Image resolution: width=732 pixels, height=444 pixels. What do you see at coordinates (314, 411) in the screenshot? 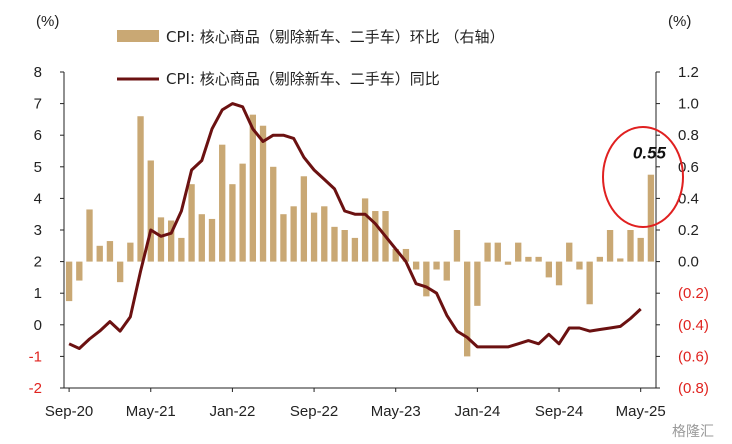
I see `x-tick-label: Sep-22` at bounding box center [314, 411].